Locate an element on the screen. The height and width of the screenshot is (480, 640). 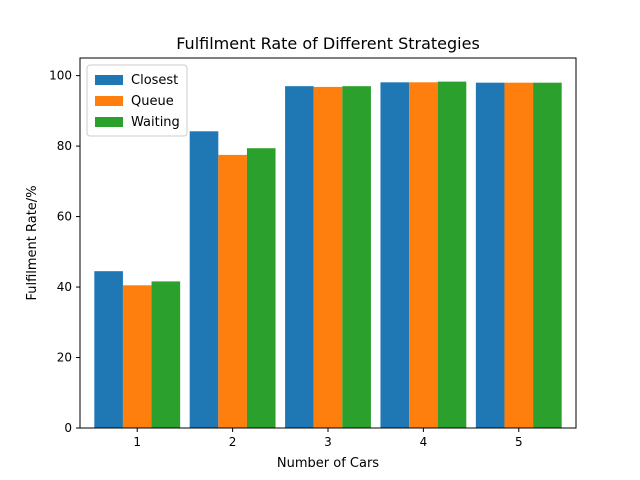
legend: Closest Queue Waiting is located at coordinates (137, 100).